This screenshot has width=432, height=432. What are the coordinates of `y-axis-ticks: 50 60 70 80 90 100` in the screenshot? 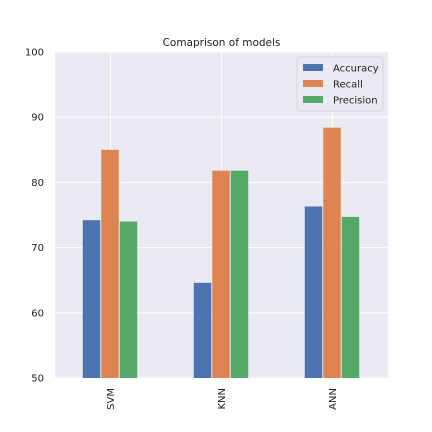 It's located at (34, 216).